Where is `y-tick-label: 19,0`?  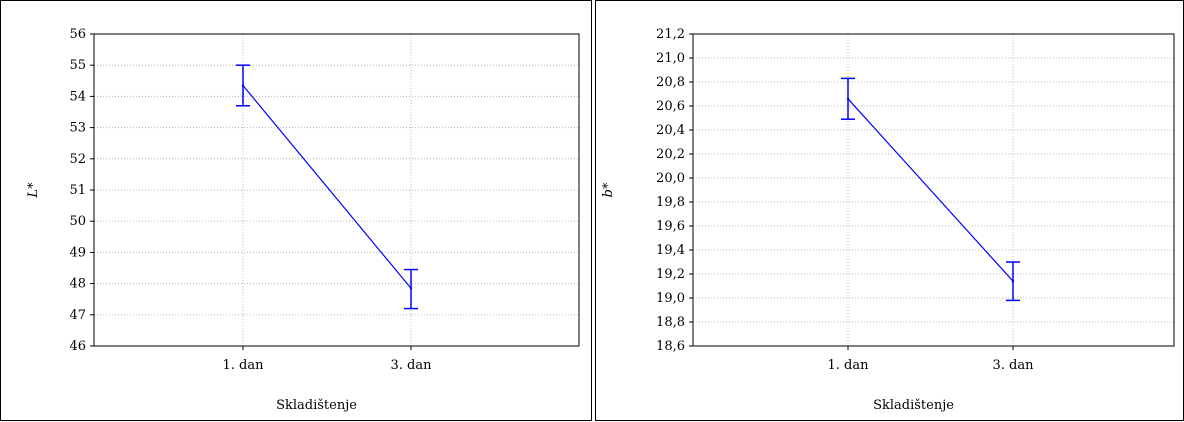
y-tick-label: 19,0 is located at coordinates (670, 298).